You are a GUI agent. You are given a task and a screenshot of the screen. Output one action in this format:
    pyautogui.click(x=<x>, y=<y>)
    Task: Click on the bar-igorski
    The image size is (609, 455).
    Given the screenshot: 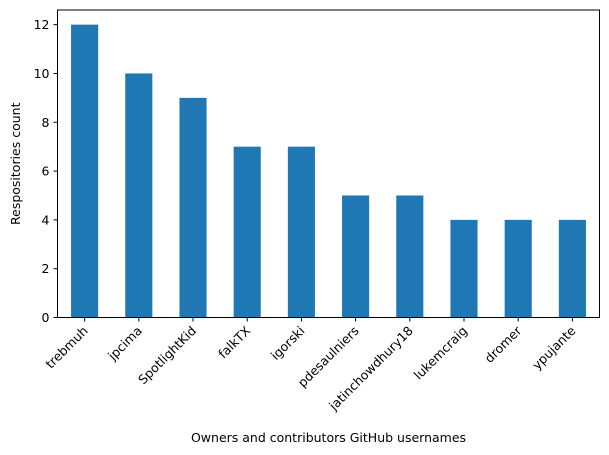 What is the action you would take?
    pyautogui.click(x=301, y=232)
    